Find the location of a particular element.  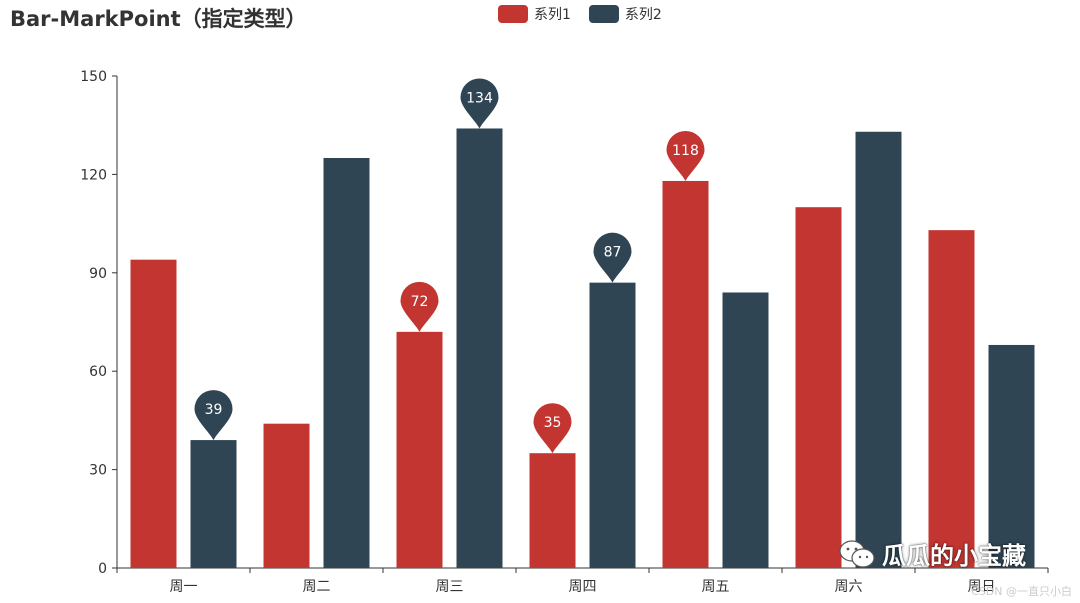

x-tick-label: 周三 is located at coordinates (450, 587).